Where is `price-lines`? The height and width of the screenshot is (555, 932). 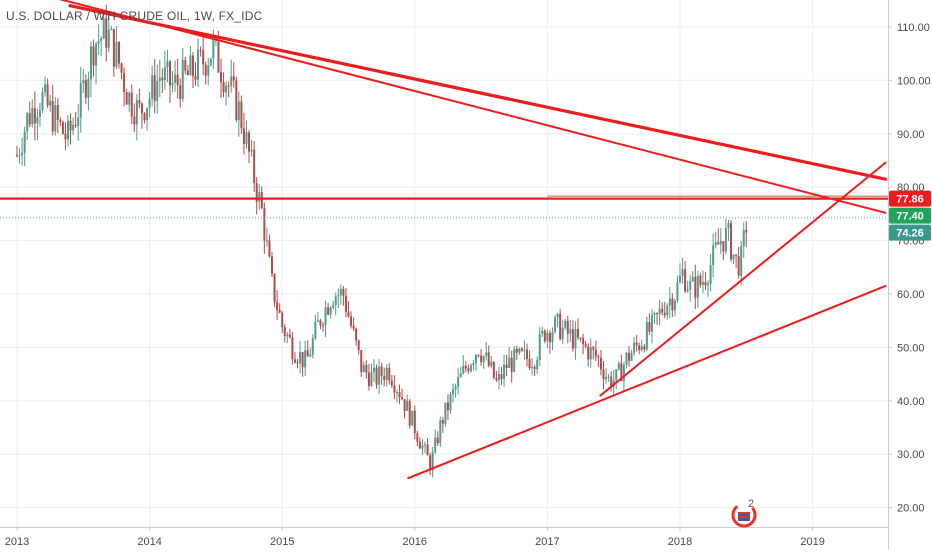 price-lines is located at coordinates (444, 207).